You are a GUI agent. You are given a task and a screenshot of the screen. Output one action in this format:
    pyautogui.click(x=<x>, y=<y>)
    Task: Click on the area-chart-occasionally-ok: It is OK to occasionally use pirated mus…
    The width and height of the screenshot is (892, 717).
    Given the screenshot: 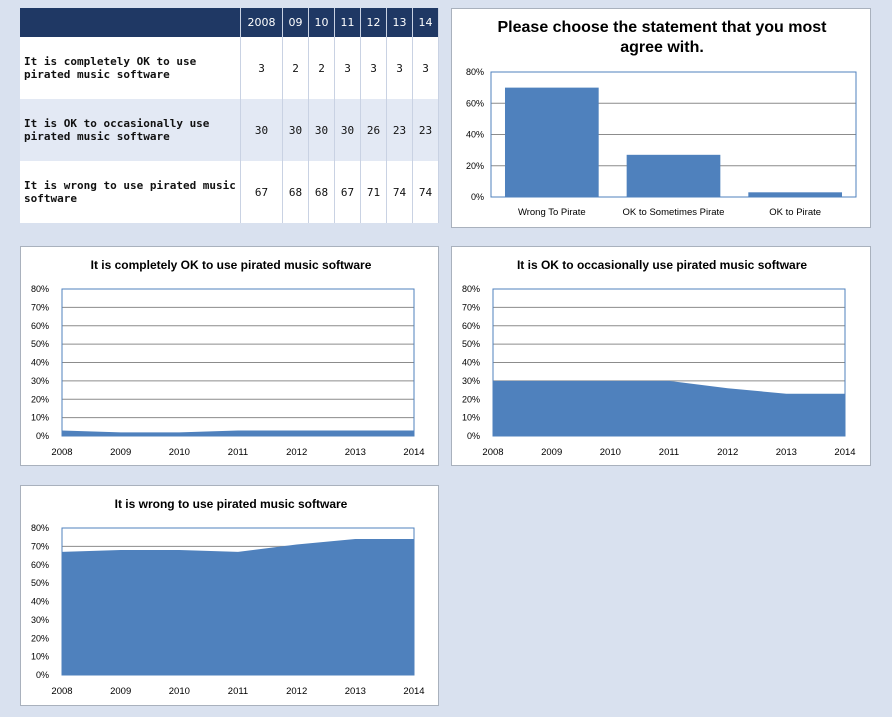 What is the action you would take?
    pyautogui.click(x=659, y=358)
    